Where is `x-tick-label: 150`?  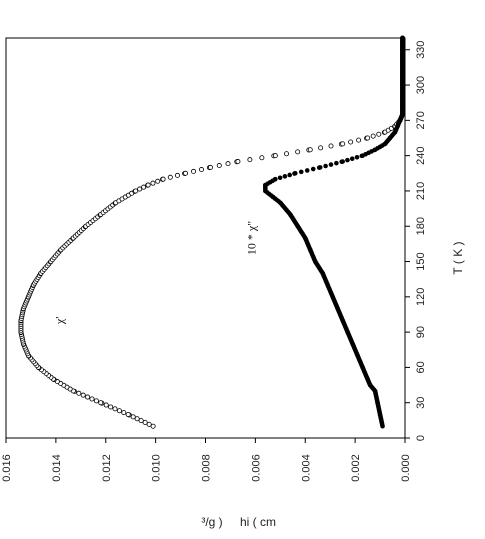 x-tick-label: 150 is located at coordinates (421, 261).